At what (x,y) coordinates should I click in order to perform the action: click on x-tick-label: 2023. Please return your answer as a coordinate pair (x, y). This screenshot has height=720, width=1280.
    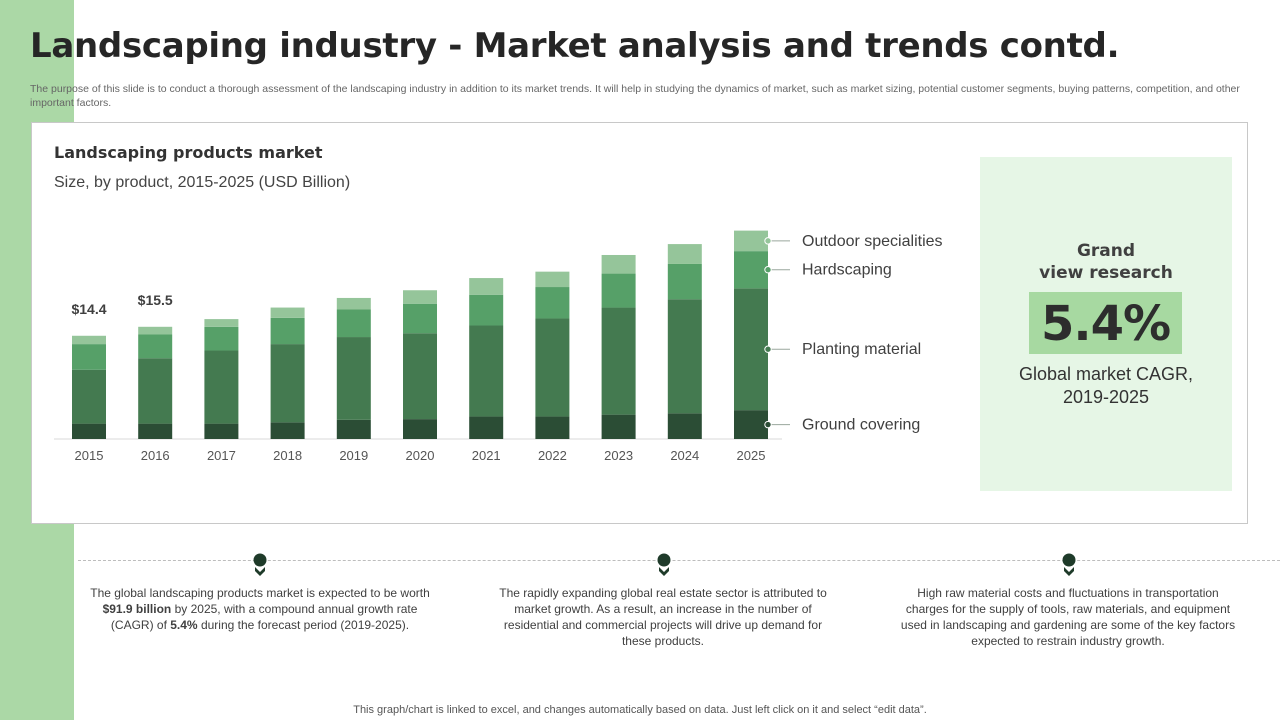
    Looking at the image, I should click on (618, 455).